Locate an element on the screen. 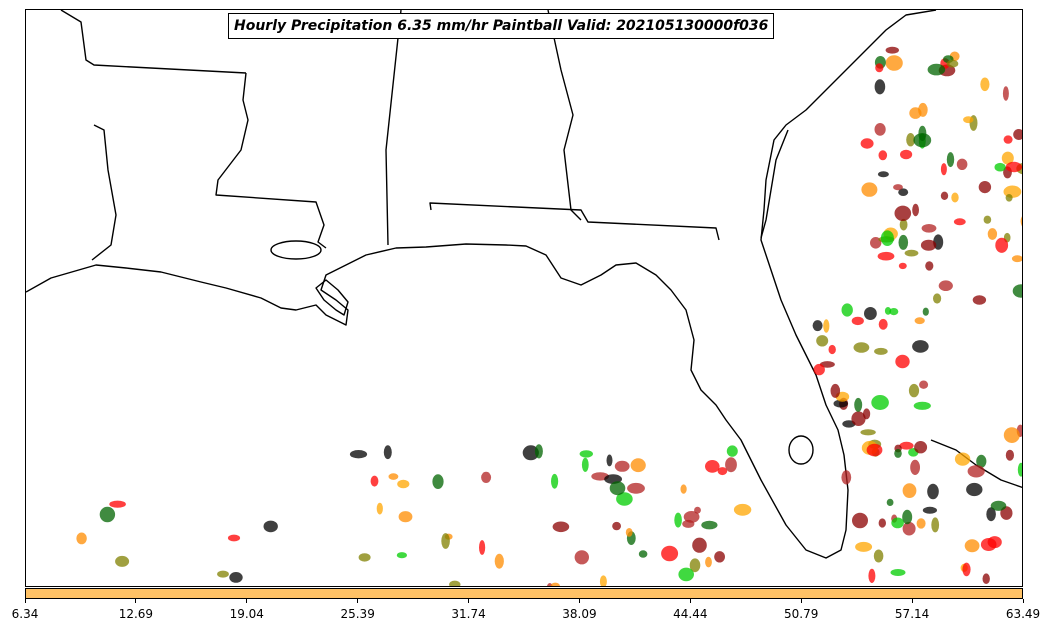  state-border-la-tx is located at coordinates (104, 192).